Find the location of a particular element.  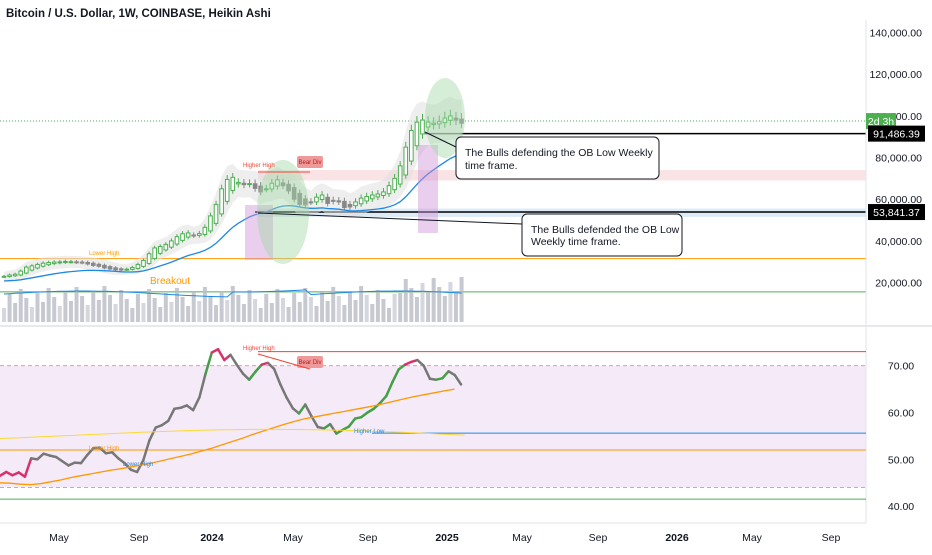

annotation-lower-high: Lower High is located at coordinates (104, 254).